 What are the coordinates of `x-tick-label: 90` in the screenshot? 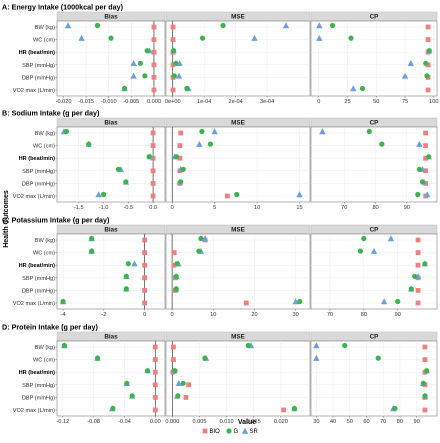 It's located at (416, 422).